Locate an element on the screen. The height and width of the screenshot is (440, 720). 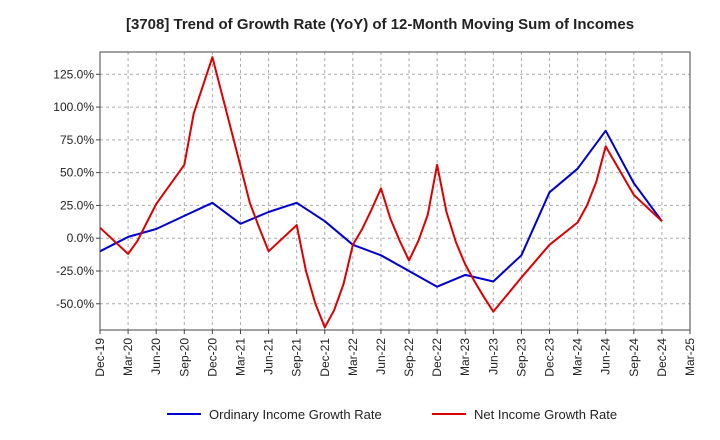
x-tick-label: Mar-25 is located at coordinates (690, 357).